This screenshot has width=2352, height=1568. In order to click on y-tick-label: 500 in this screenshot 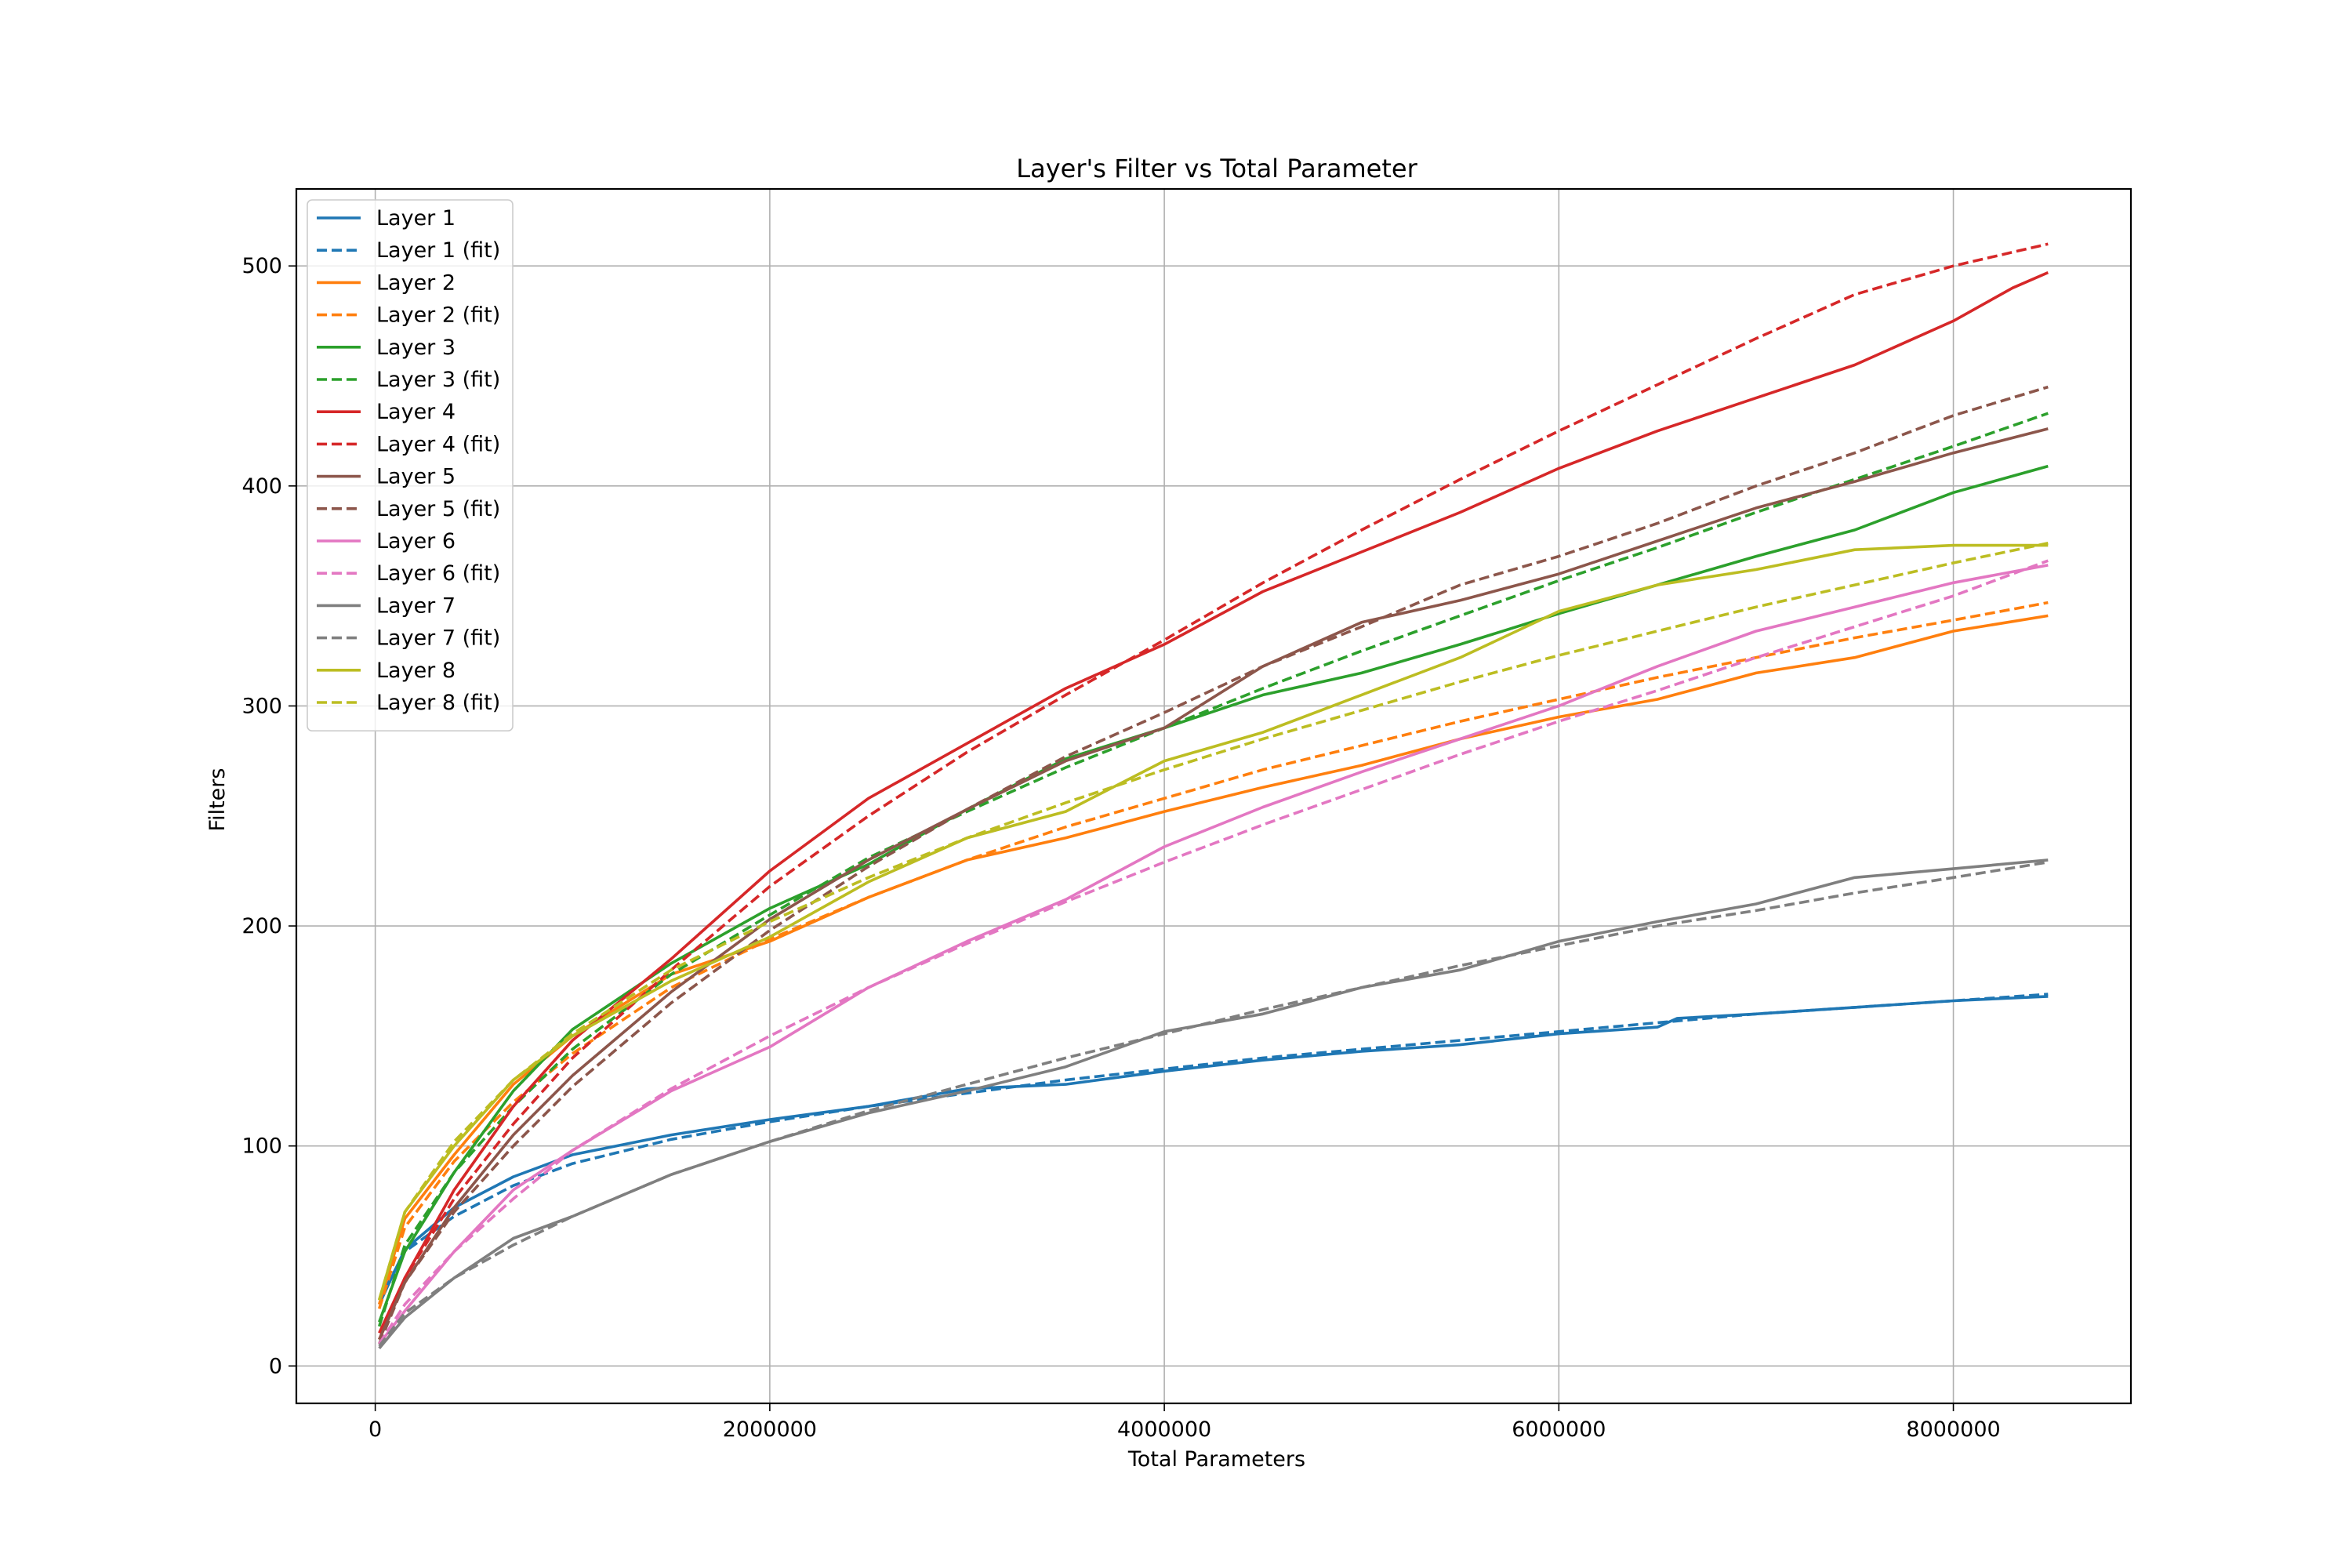, I will do `click(261, 266)`.